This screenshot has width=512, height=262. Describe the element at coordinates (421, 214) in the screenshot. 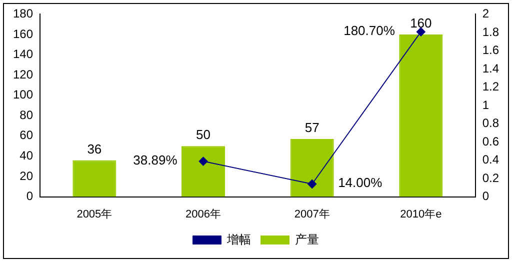

I see `x-tick-label: 2010年e` at that location.